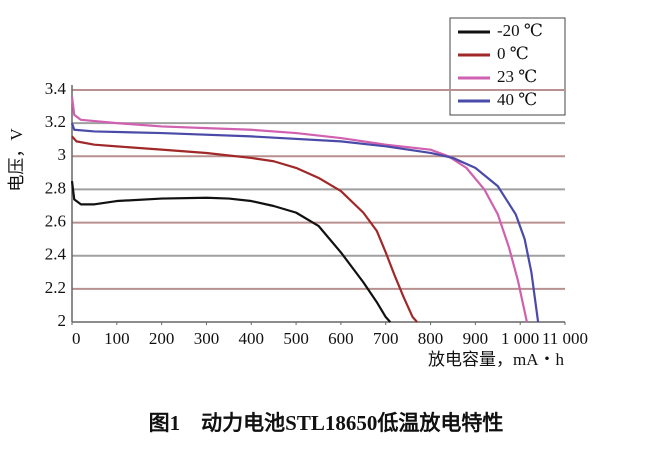  Describe the element at coordinates (517, 76) in the screenshot. I see `legend-label: 23 ℃` at that location.